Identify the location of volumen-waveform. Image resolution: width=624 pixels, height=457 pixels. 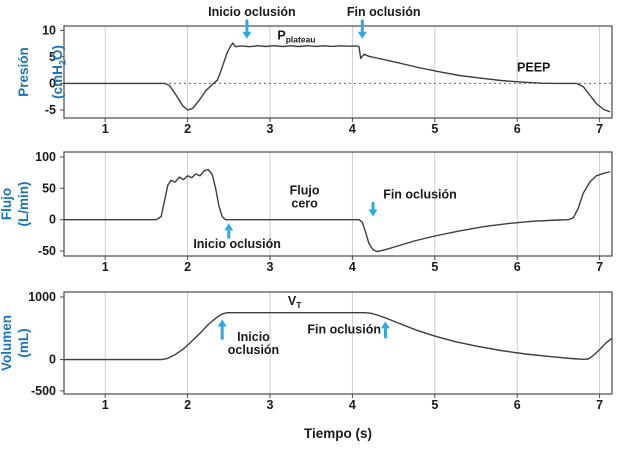
(337, 336).